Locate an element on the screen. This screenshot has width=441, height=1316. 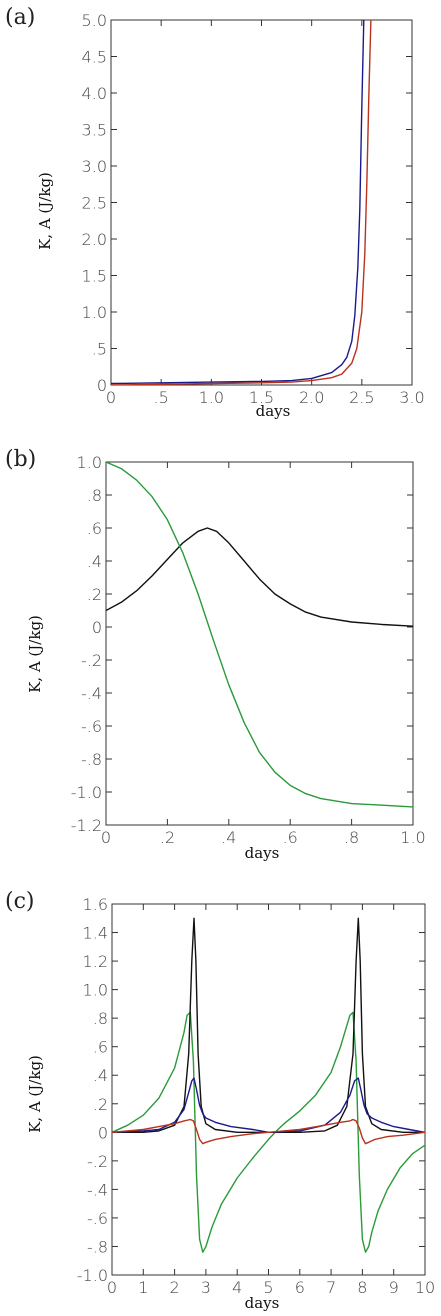
panel-label: (a) is located at coordinates (20, 17).